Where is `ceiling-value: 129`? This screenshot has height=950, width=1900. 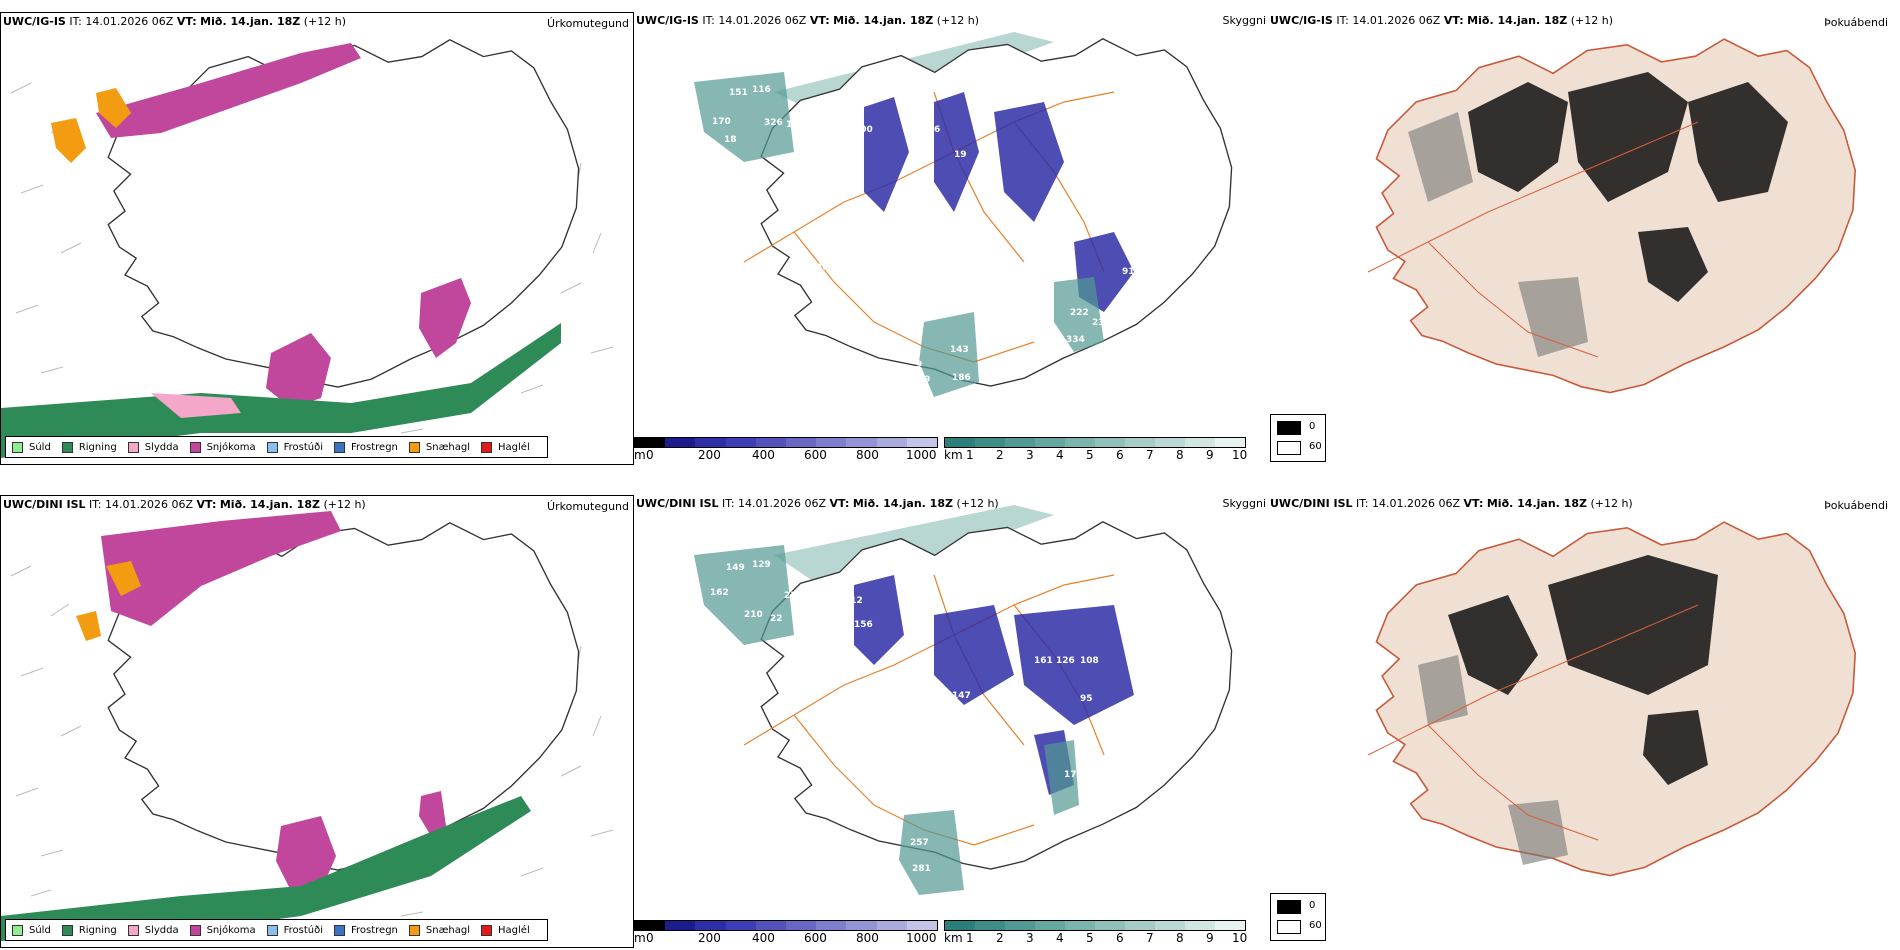 ceiling-value: 129 is located at coordinates (761, 565).